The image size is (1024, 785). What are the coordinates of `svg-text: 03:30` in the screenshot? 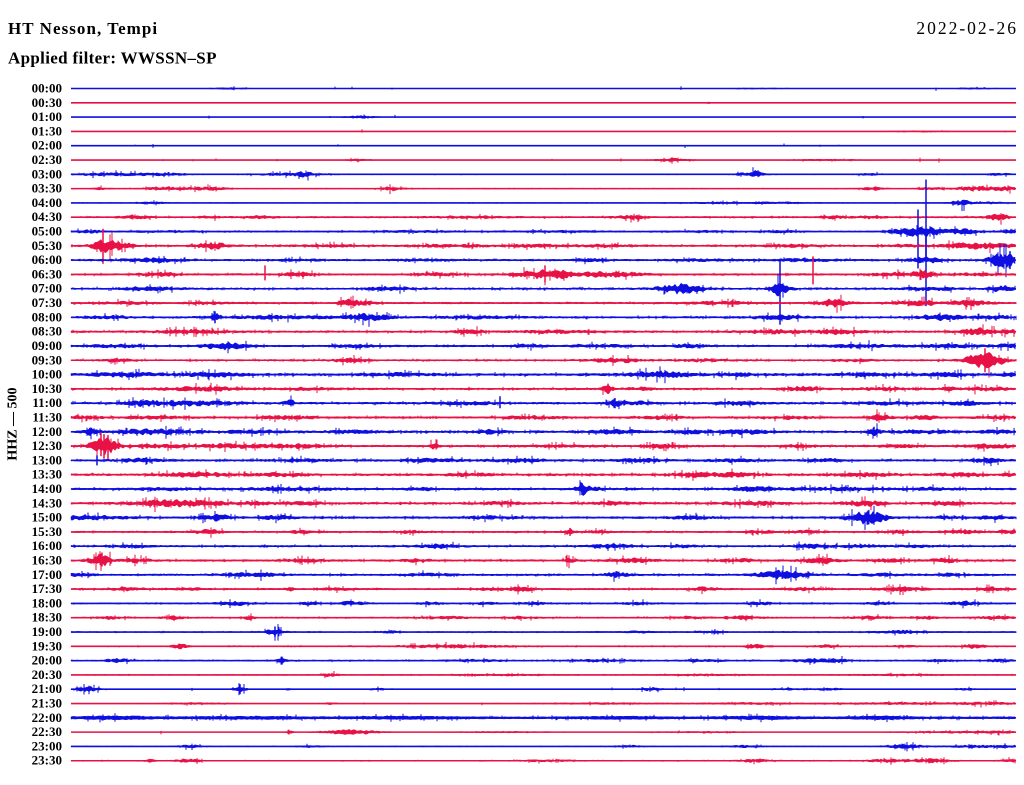 It's located at (47, 188).